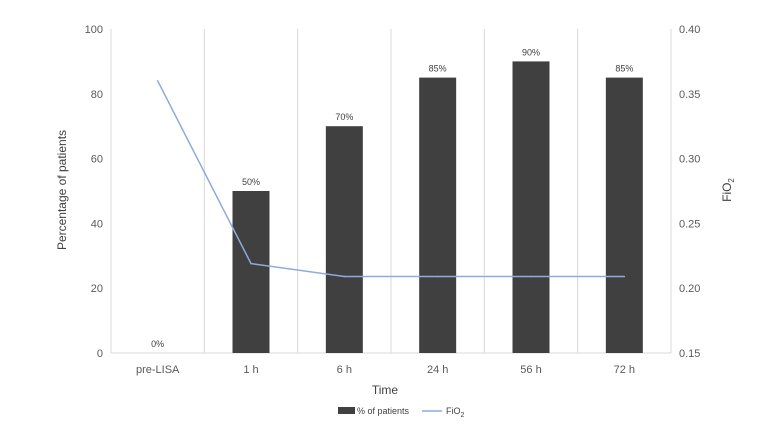 The height and width of the screenshot is (440, 775). Describe the element at coordinates (689, 160) in the screenshot. I see `y2-tick-label: 0.30` at that location.